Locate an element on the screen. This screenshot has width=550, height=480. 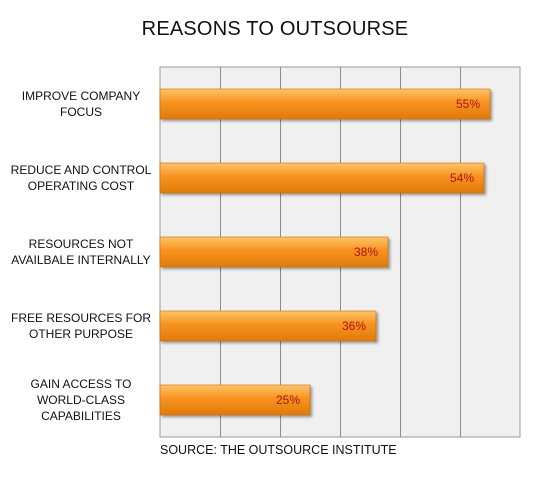
category-label: RESOURCES NOT AVAILBALE INTERNALLY is located at coordinates (80, 252).